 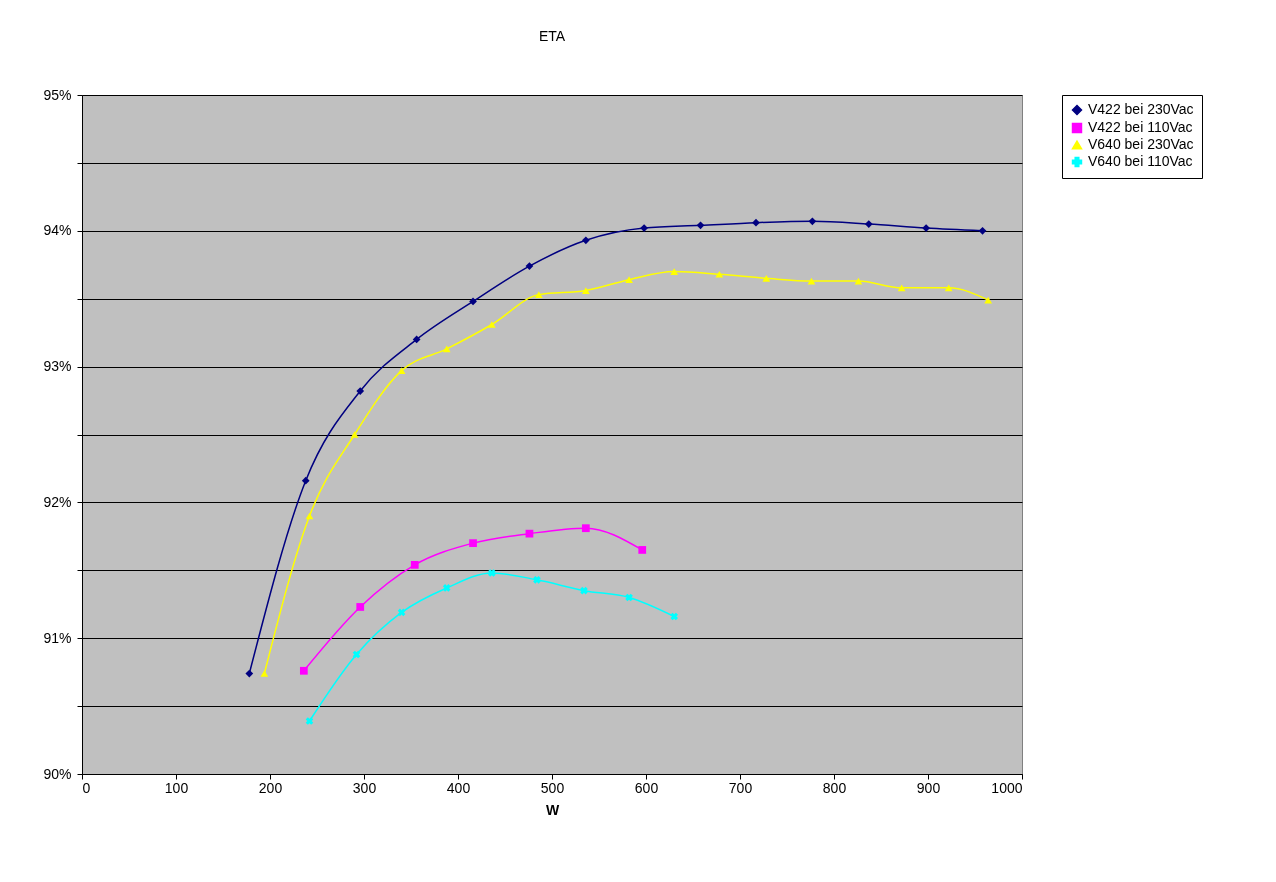 I want to click on y-tick-label: 94%, so click(x=57, y=230).